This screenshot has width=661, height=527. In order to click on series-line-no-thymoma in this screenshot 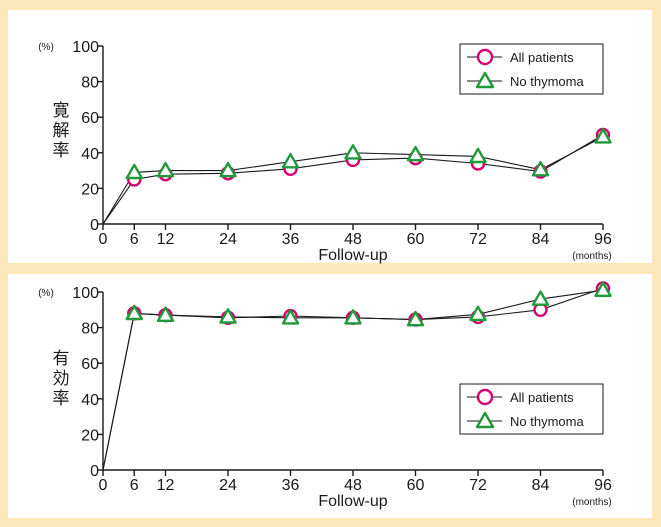, I will do `click(353, 180)`.